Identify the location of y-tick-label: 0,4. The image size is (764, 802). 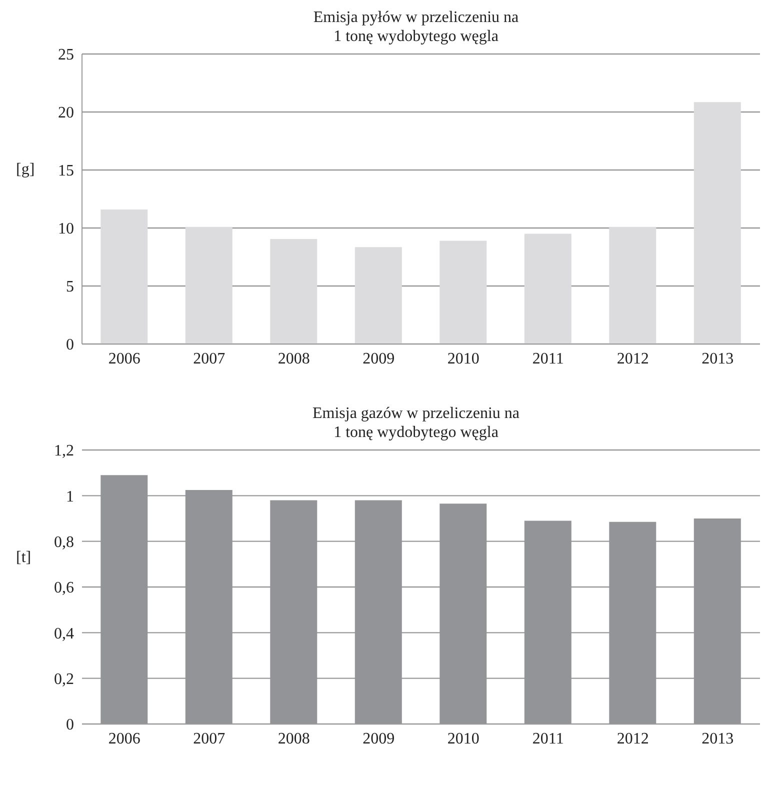
(64, 633).